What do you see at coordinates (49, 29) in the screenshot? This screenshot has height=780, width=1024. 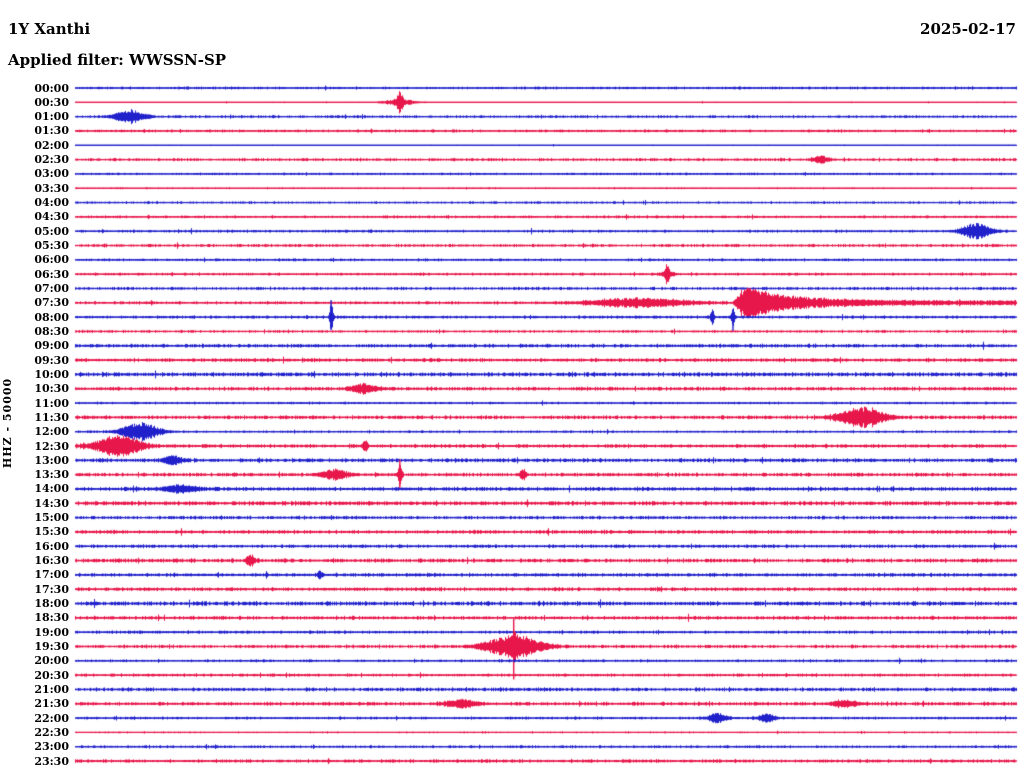 I see `station-title: 1Y Xanthi` at bounding box center [49, 29].